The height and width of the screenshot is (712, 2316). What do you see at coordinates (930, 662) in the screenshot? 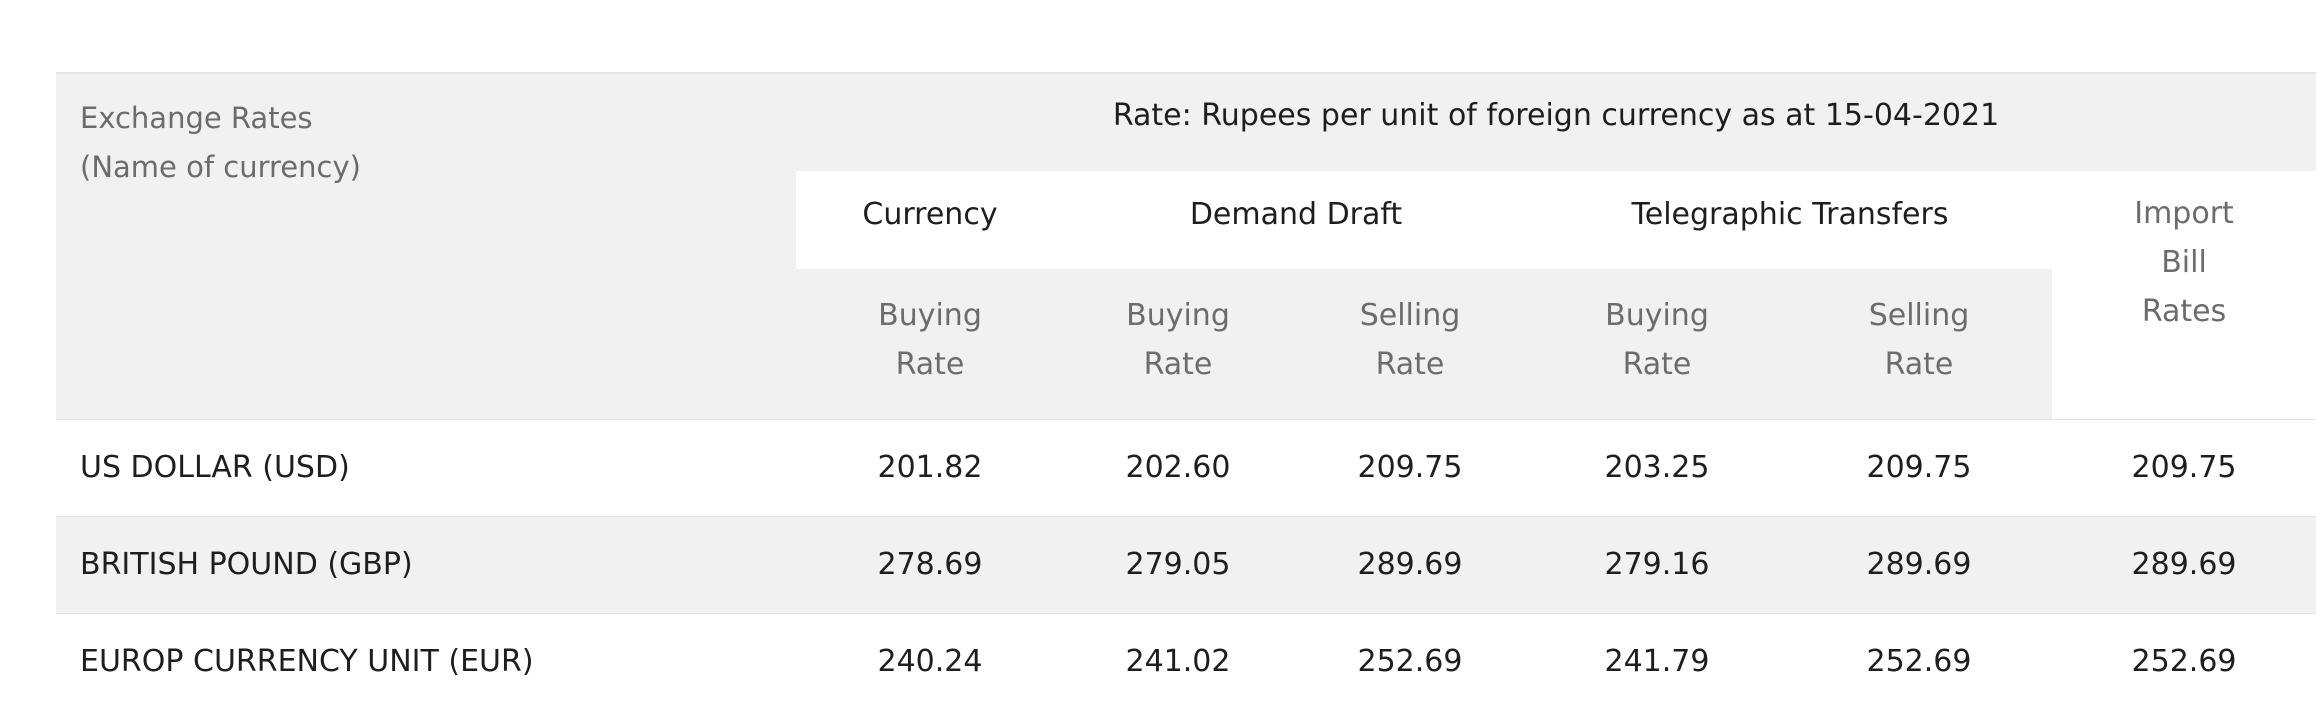
I see `currency-buying-cell: 240.24` at bounding box center [930, 662].